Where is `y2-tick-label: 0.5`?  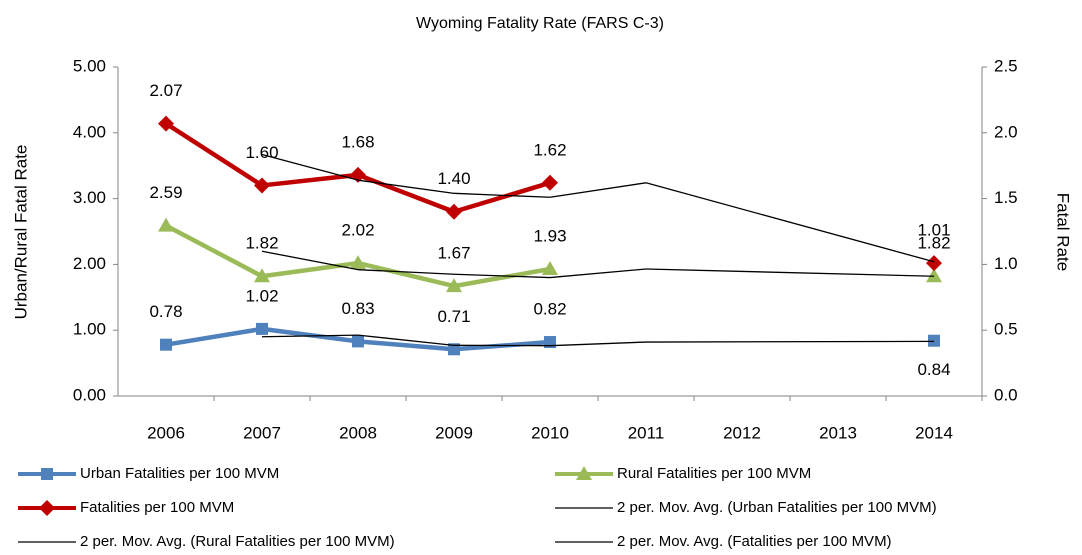
y2-tick-label: 0.5 is located at coordinates (1006, 329).